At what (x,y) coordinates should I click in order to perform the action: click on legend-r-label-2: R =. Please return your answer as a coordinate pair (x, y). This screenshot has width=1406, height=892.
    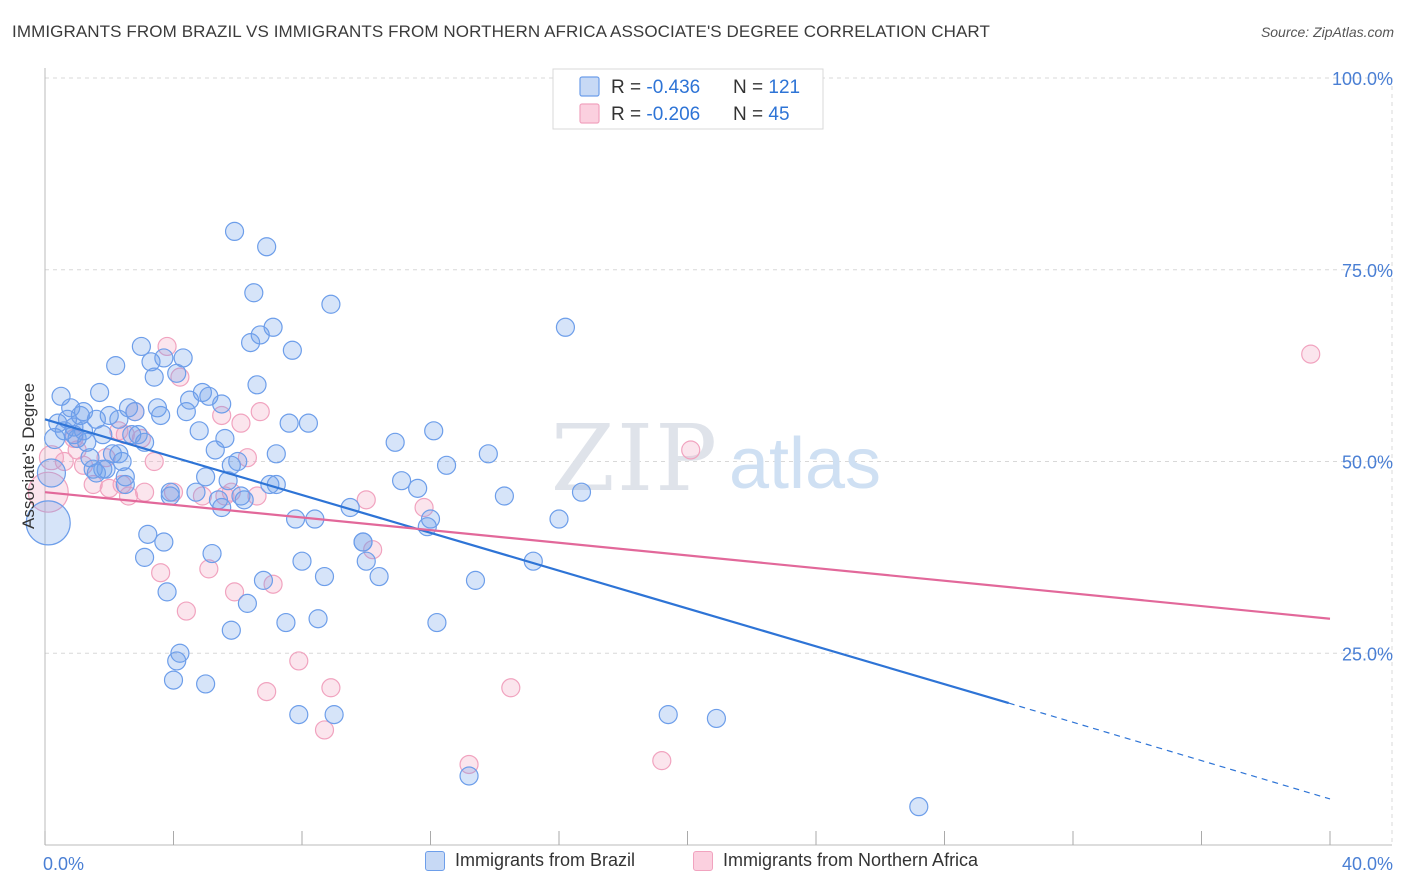
    Looking at the image, I should click on (628, 114).